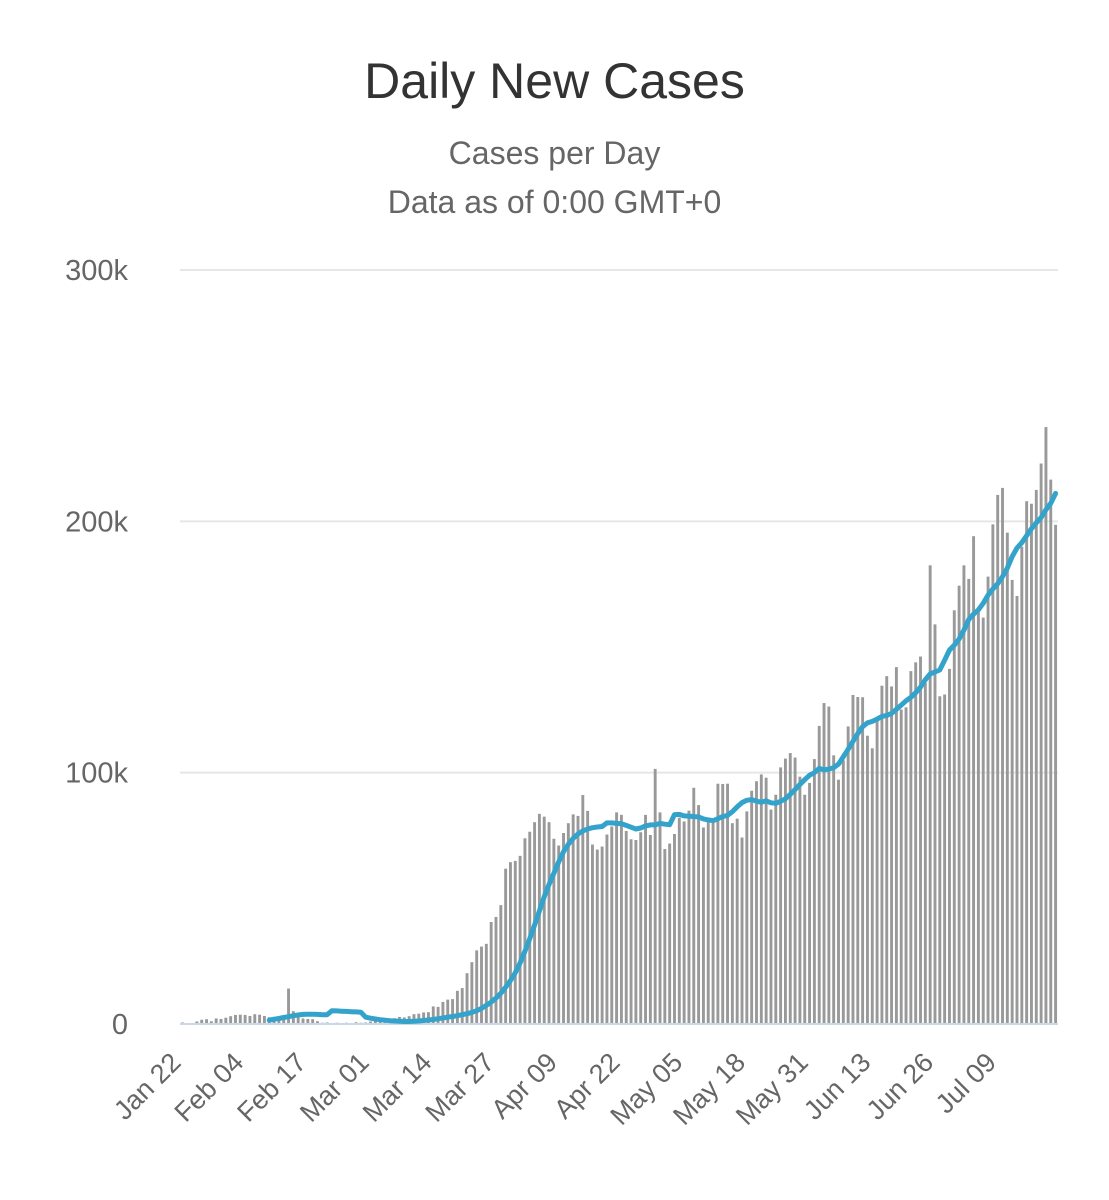  I want to click on x-tick-label: Mar 01, so click(334, 1087).